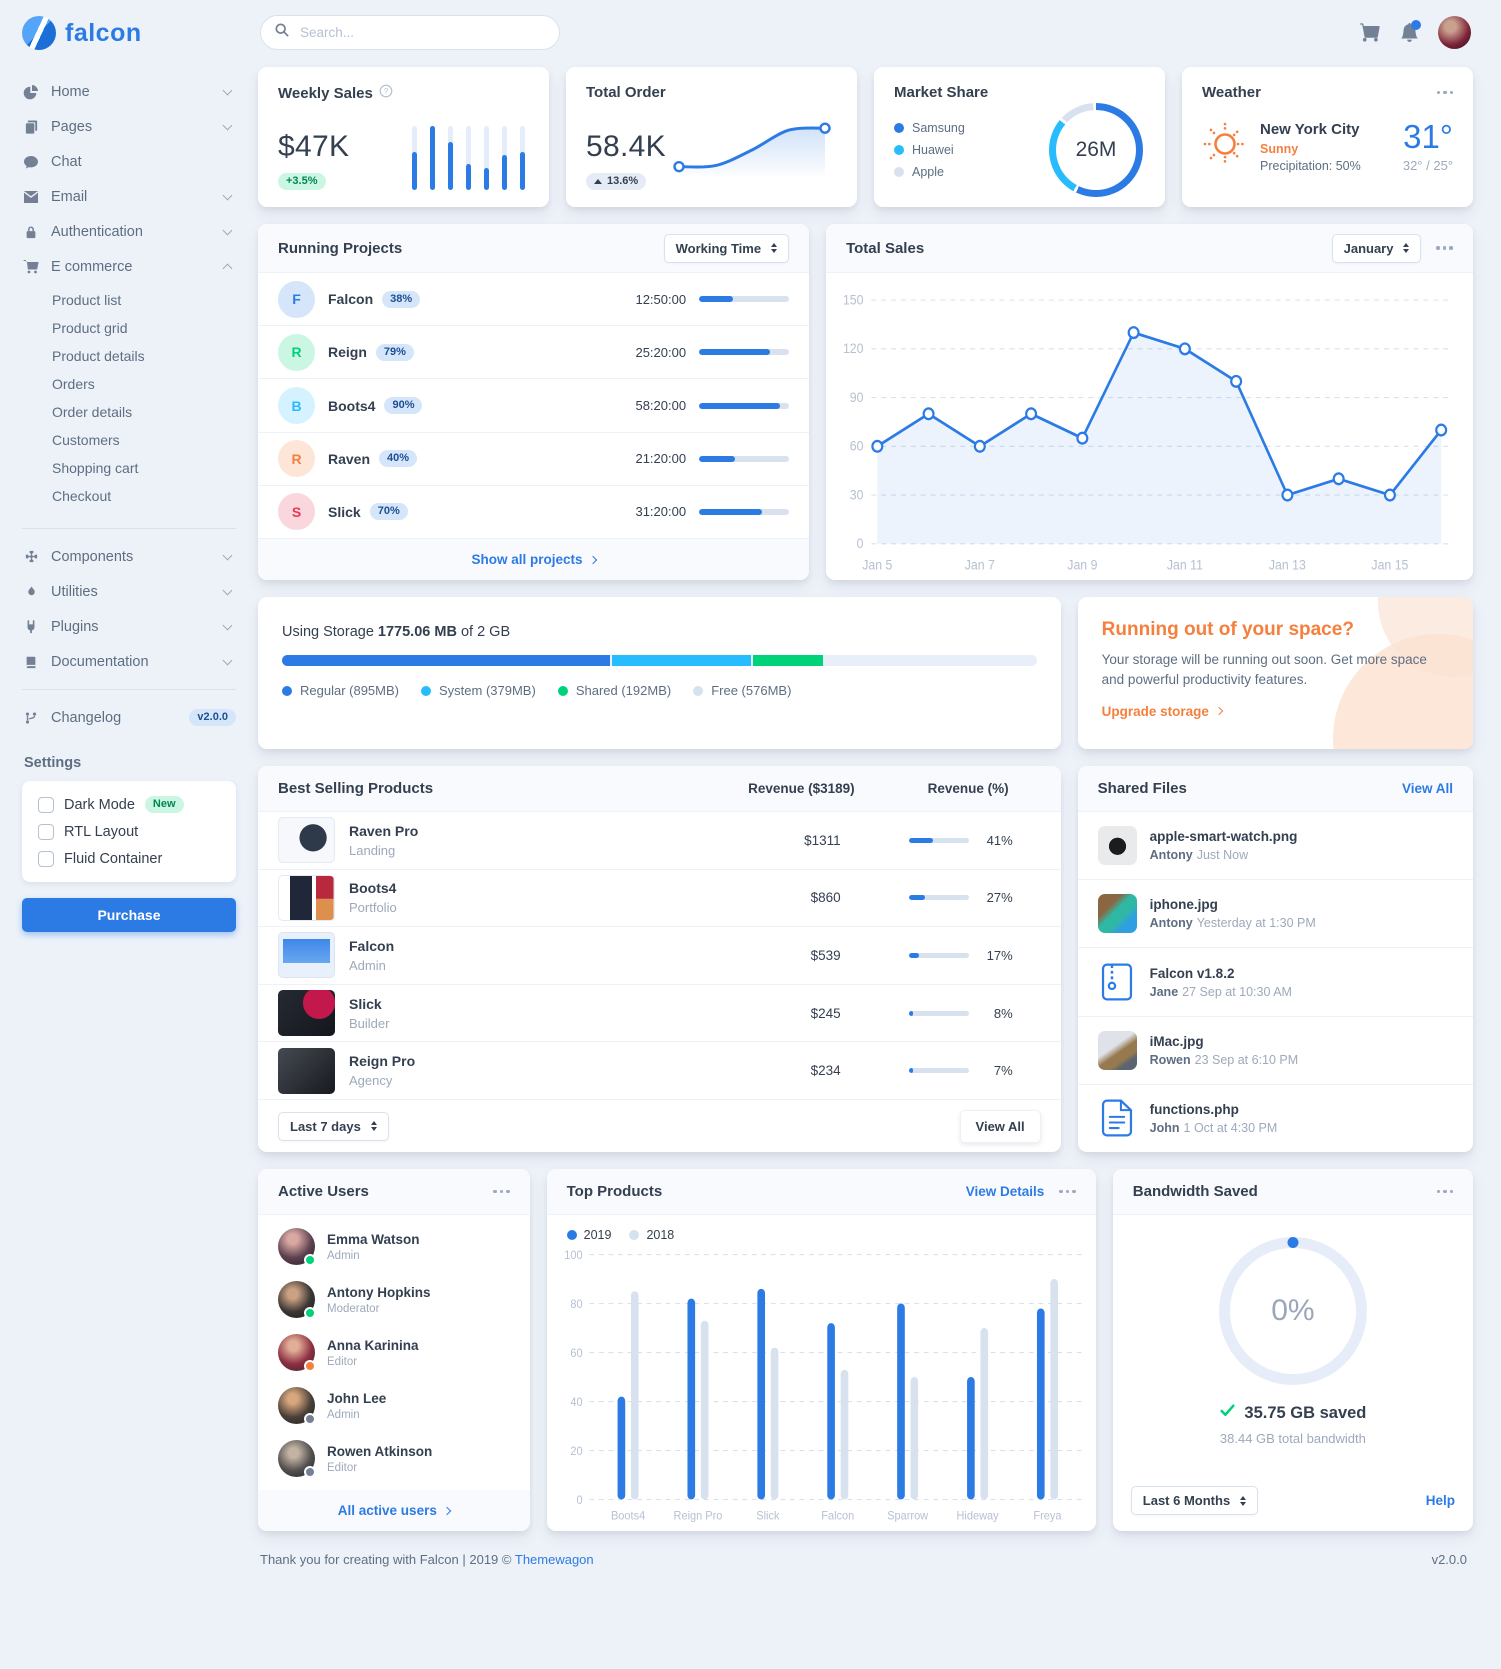 Image resolution: width=1501 pixels, height=1669 pixels. What do you see at coordinates (573, 1255) in the screenshot?
I see `svg-text: 100` at bounding box center [573, 1255].